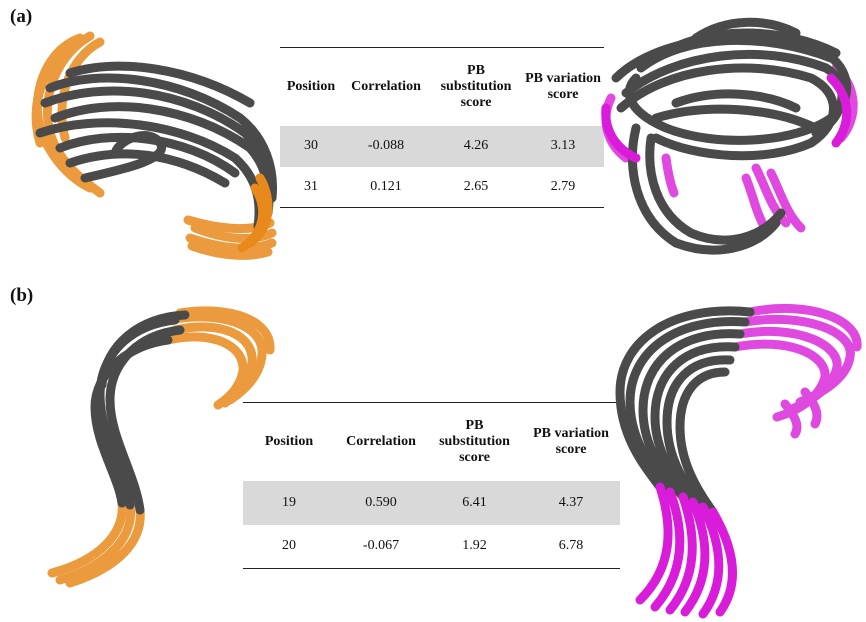 Image resolution: width=866 pixels, height=622 pixels. I want to click on cell-pb-substitution: 4.26, so click(476, 146).